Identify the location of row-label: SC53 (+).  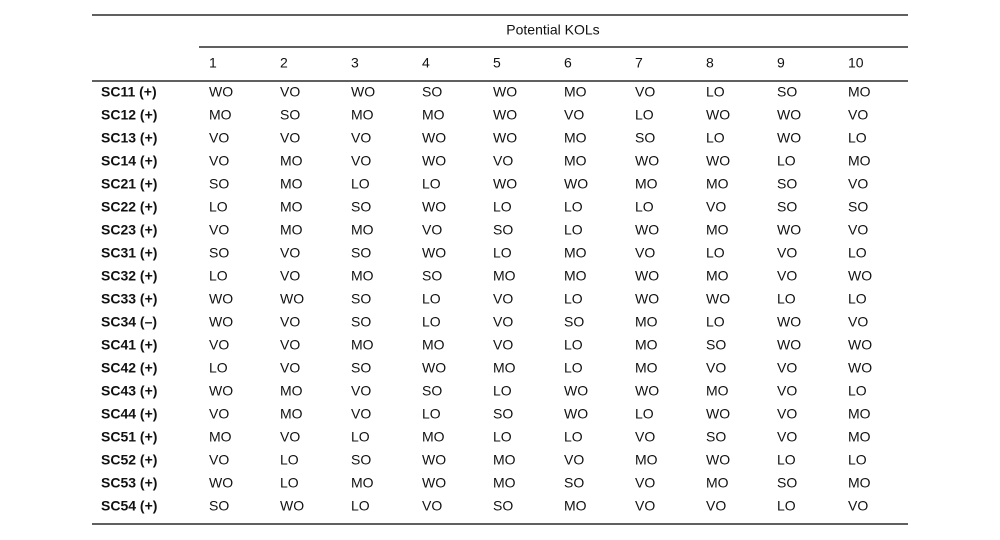
(129, 483).